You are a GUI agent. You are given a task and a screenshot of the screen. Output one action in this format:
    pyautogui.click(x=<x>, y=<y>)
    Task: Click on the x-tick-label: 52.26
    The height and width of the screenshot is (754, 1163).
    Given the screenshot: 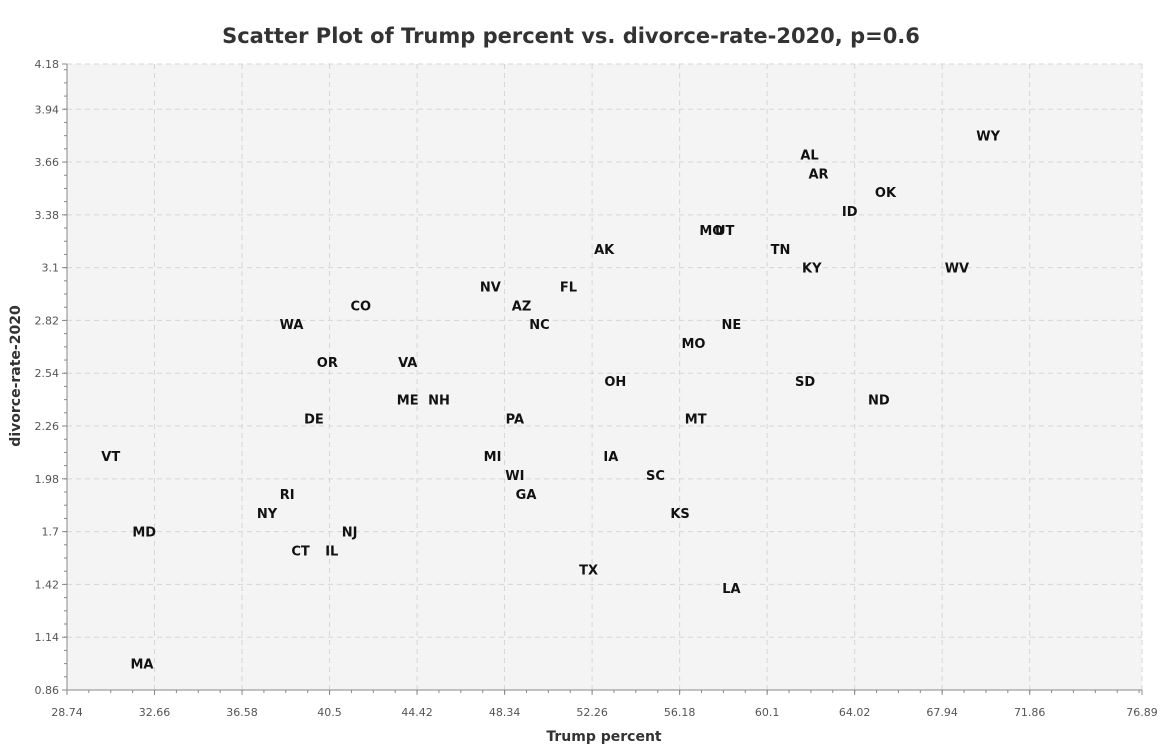 What is the action you would take?
    pyautogui.click(x=592, y=712)
    